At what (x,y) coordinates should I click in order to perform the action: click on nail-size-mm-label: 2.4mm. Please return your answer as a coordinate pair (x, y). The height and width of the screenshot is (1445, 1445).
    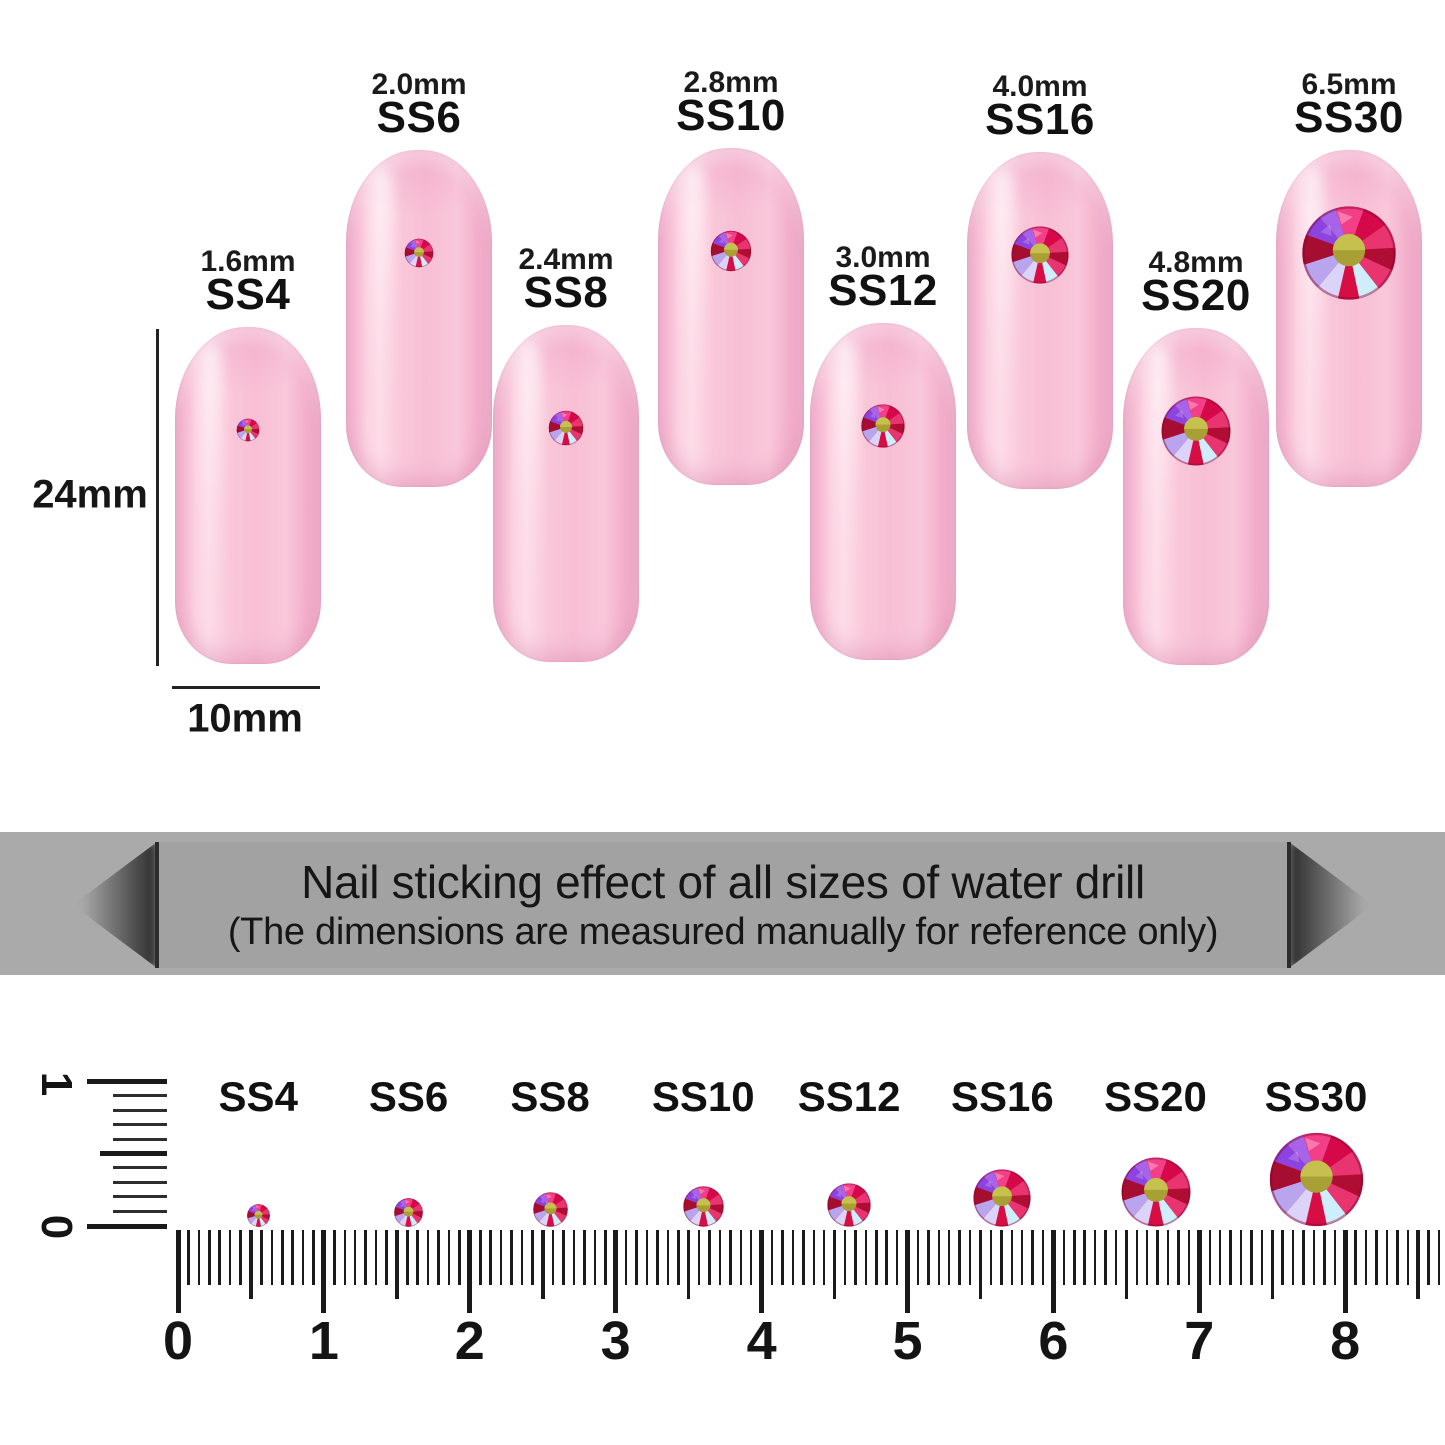
    Looking at the image, I should click on (566, 259).